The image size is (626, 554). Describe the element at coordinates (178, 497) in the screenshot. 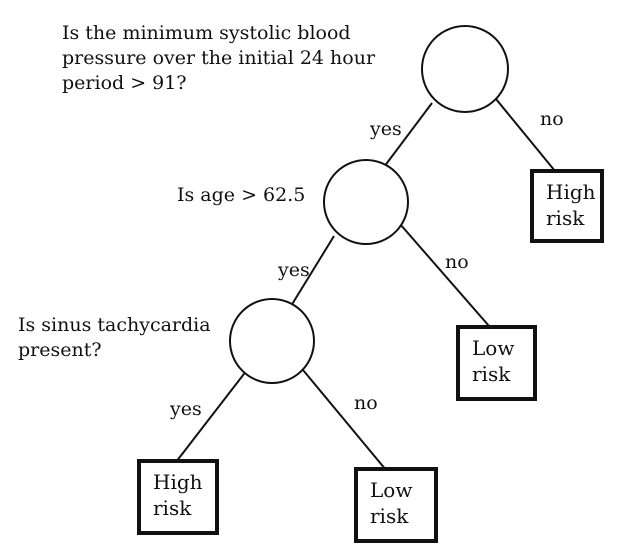

I see `leaf-high-risk-2: High risk` at that location.